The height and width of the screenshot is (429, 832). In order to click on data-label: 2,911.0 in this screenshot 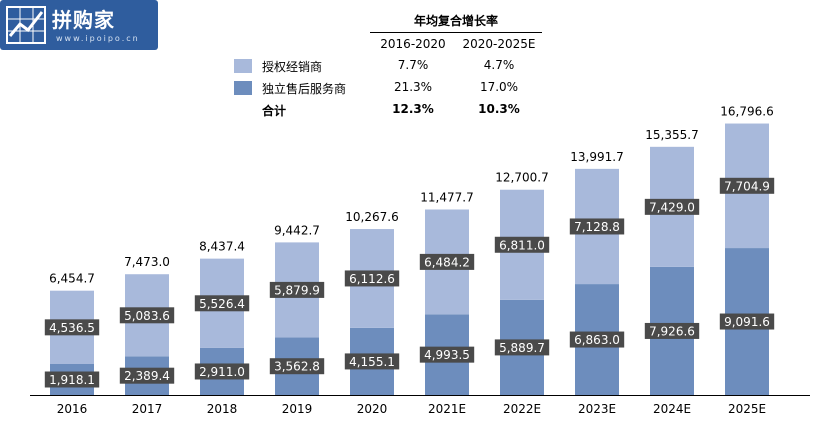, I will do `click(222, 372)`.